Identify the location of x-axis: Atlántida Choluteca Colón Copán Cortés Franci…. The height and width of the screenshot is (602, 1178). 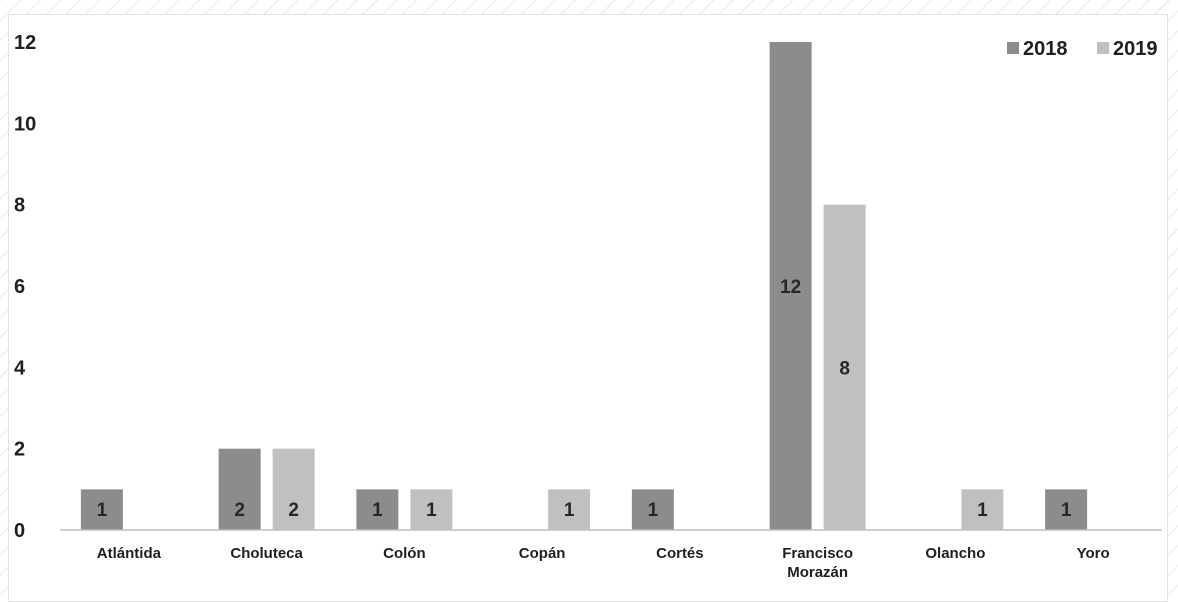
(611, 555).